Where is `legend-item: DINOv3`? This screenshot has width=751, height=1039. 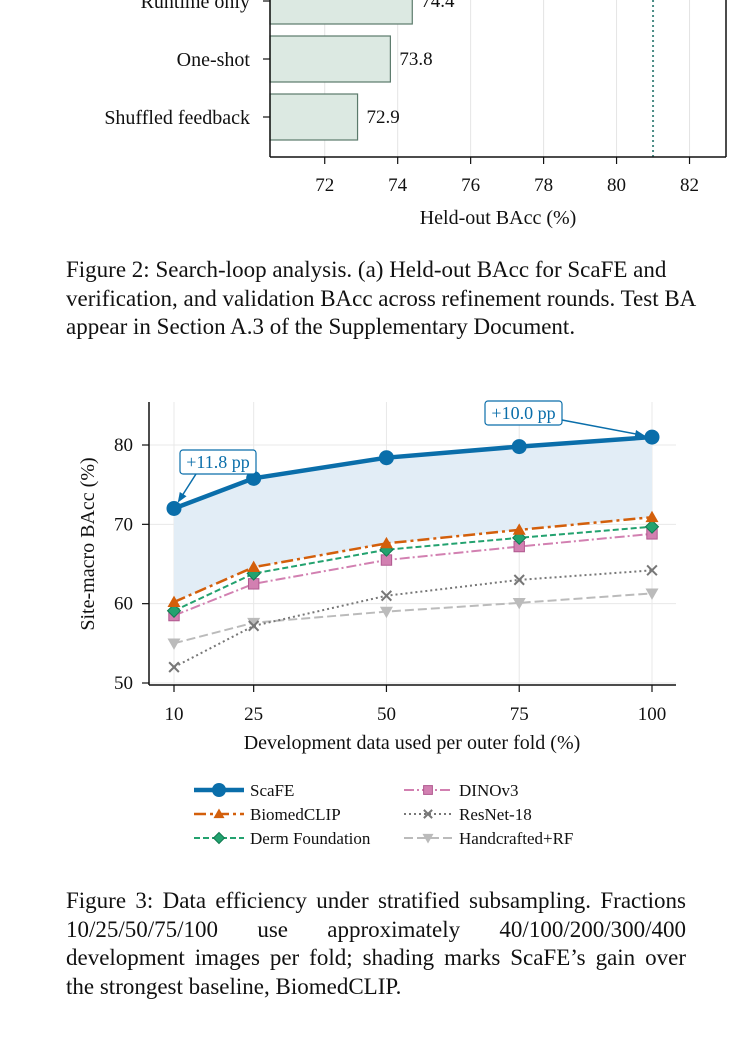 legend-item: DINOv3 is located at coordinates (461, 790).